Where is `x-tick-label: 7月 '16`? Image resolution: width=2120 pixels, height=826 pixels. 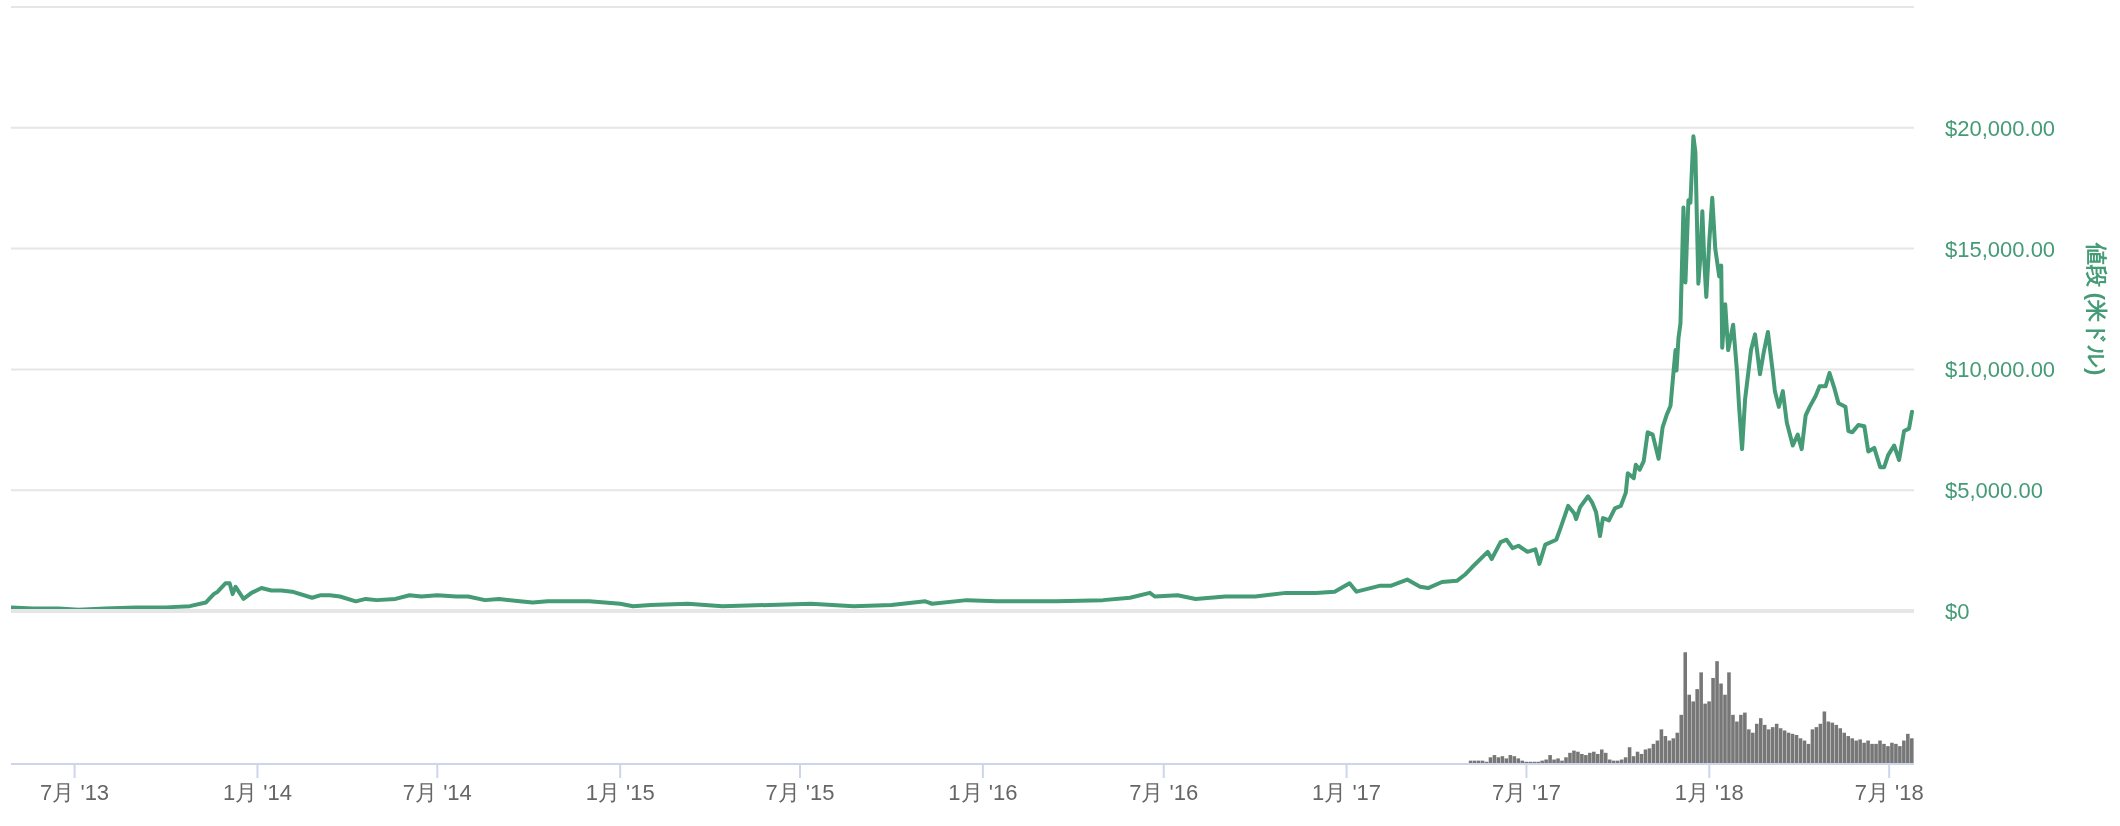
x-tick-label: 7月 '16 is located at coordinates (1164, 792).